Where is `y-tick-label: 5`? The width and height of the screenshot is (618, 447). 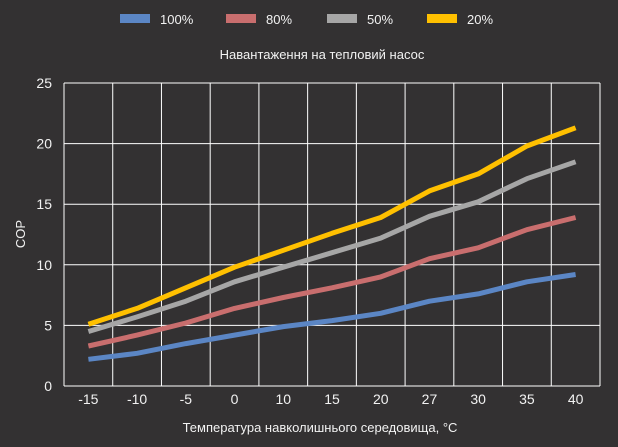
y-tick-label: 5 is located at coordinates (48, 325).